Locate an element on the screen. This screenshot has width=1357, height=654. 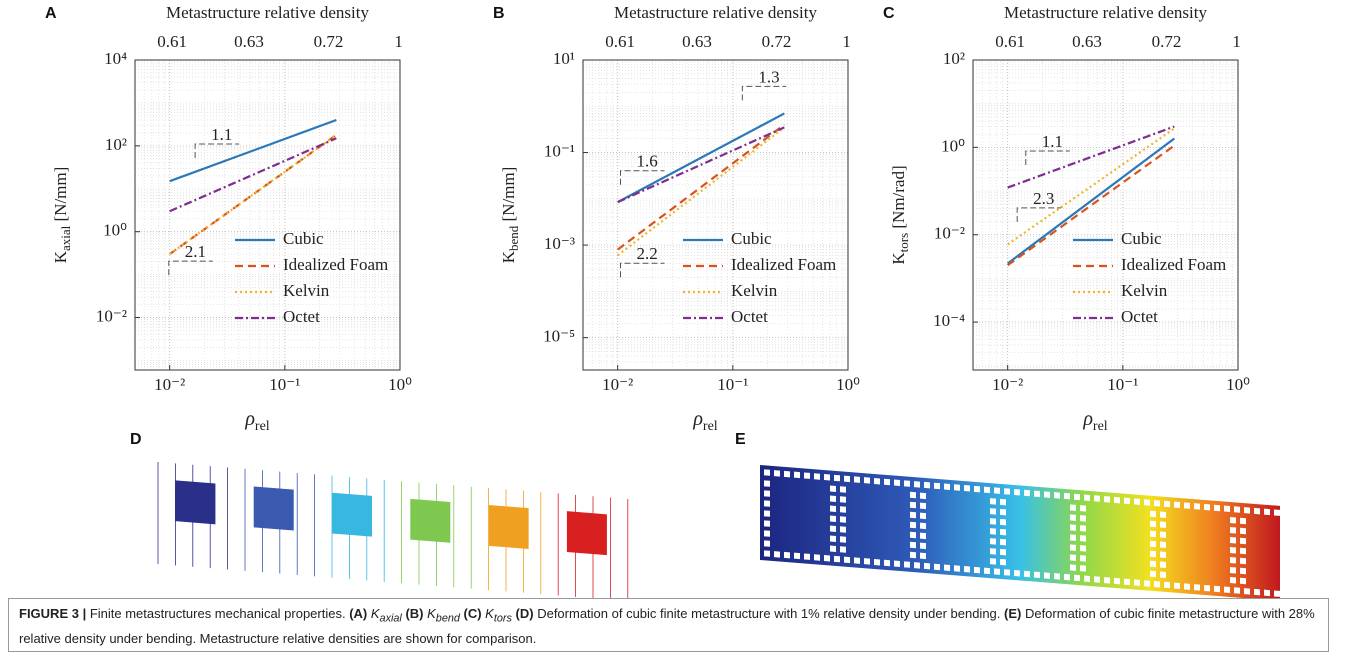
slope-label: 1.6 is located at coordinates (646, 161).